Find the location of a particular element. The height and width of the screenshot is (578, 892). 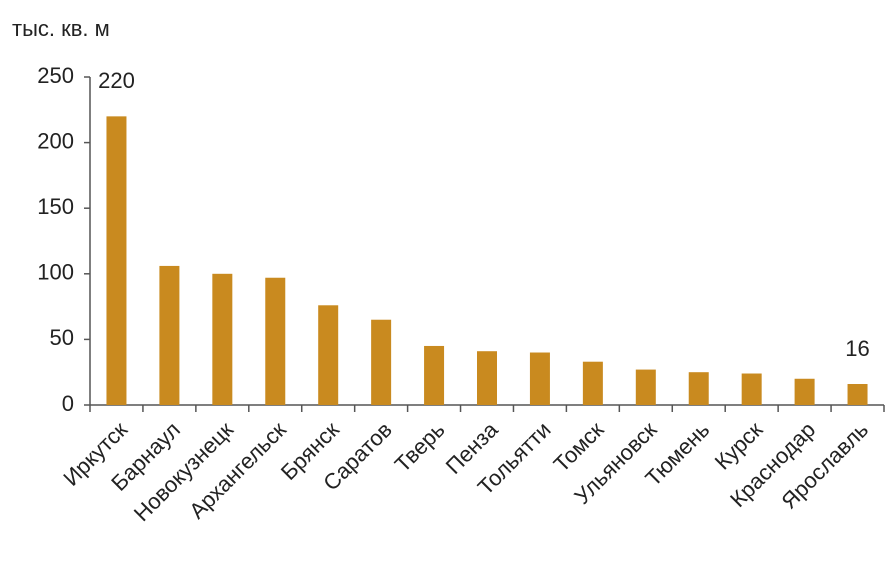

y-tick-label: 250 is located at coordinates (55, 75).